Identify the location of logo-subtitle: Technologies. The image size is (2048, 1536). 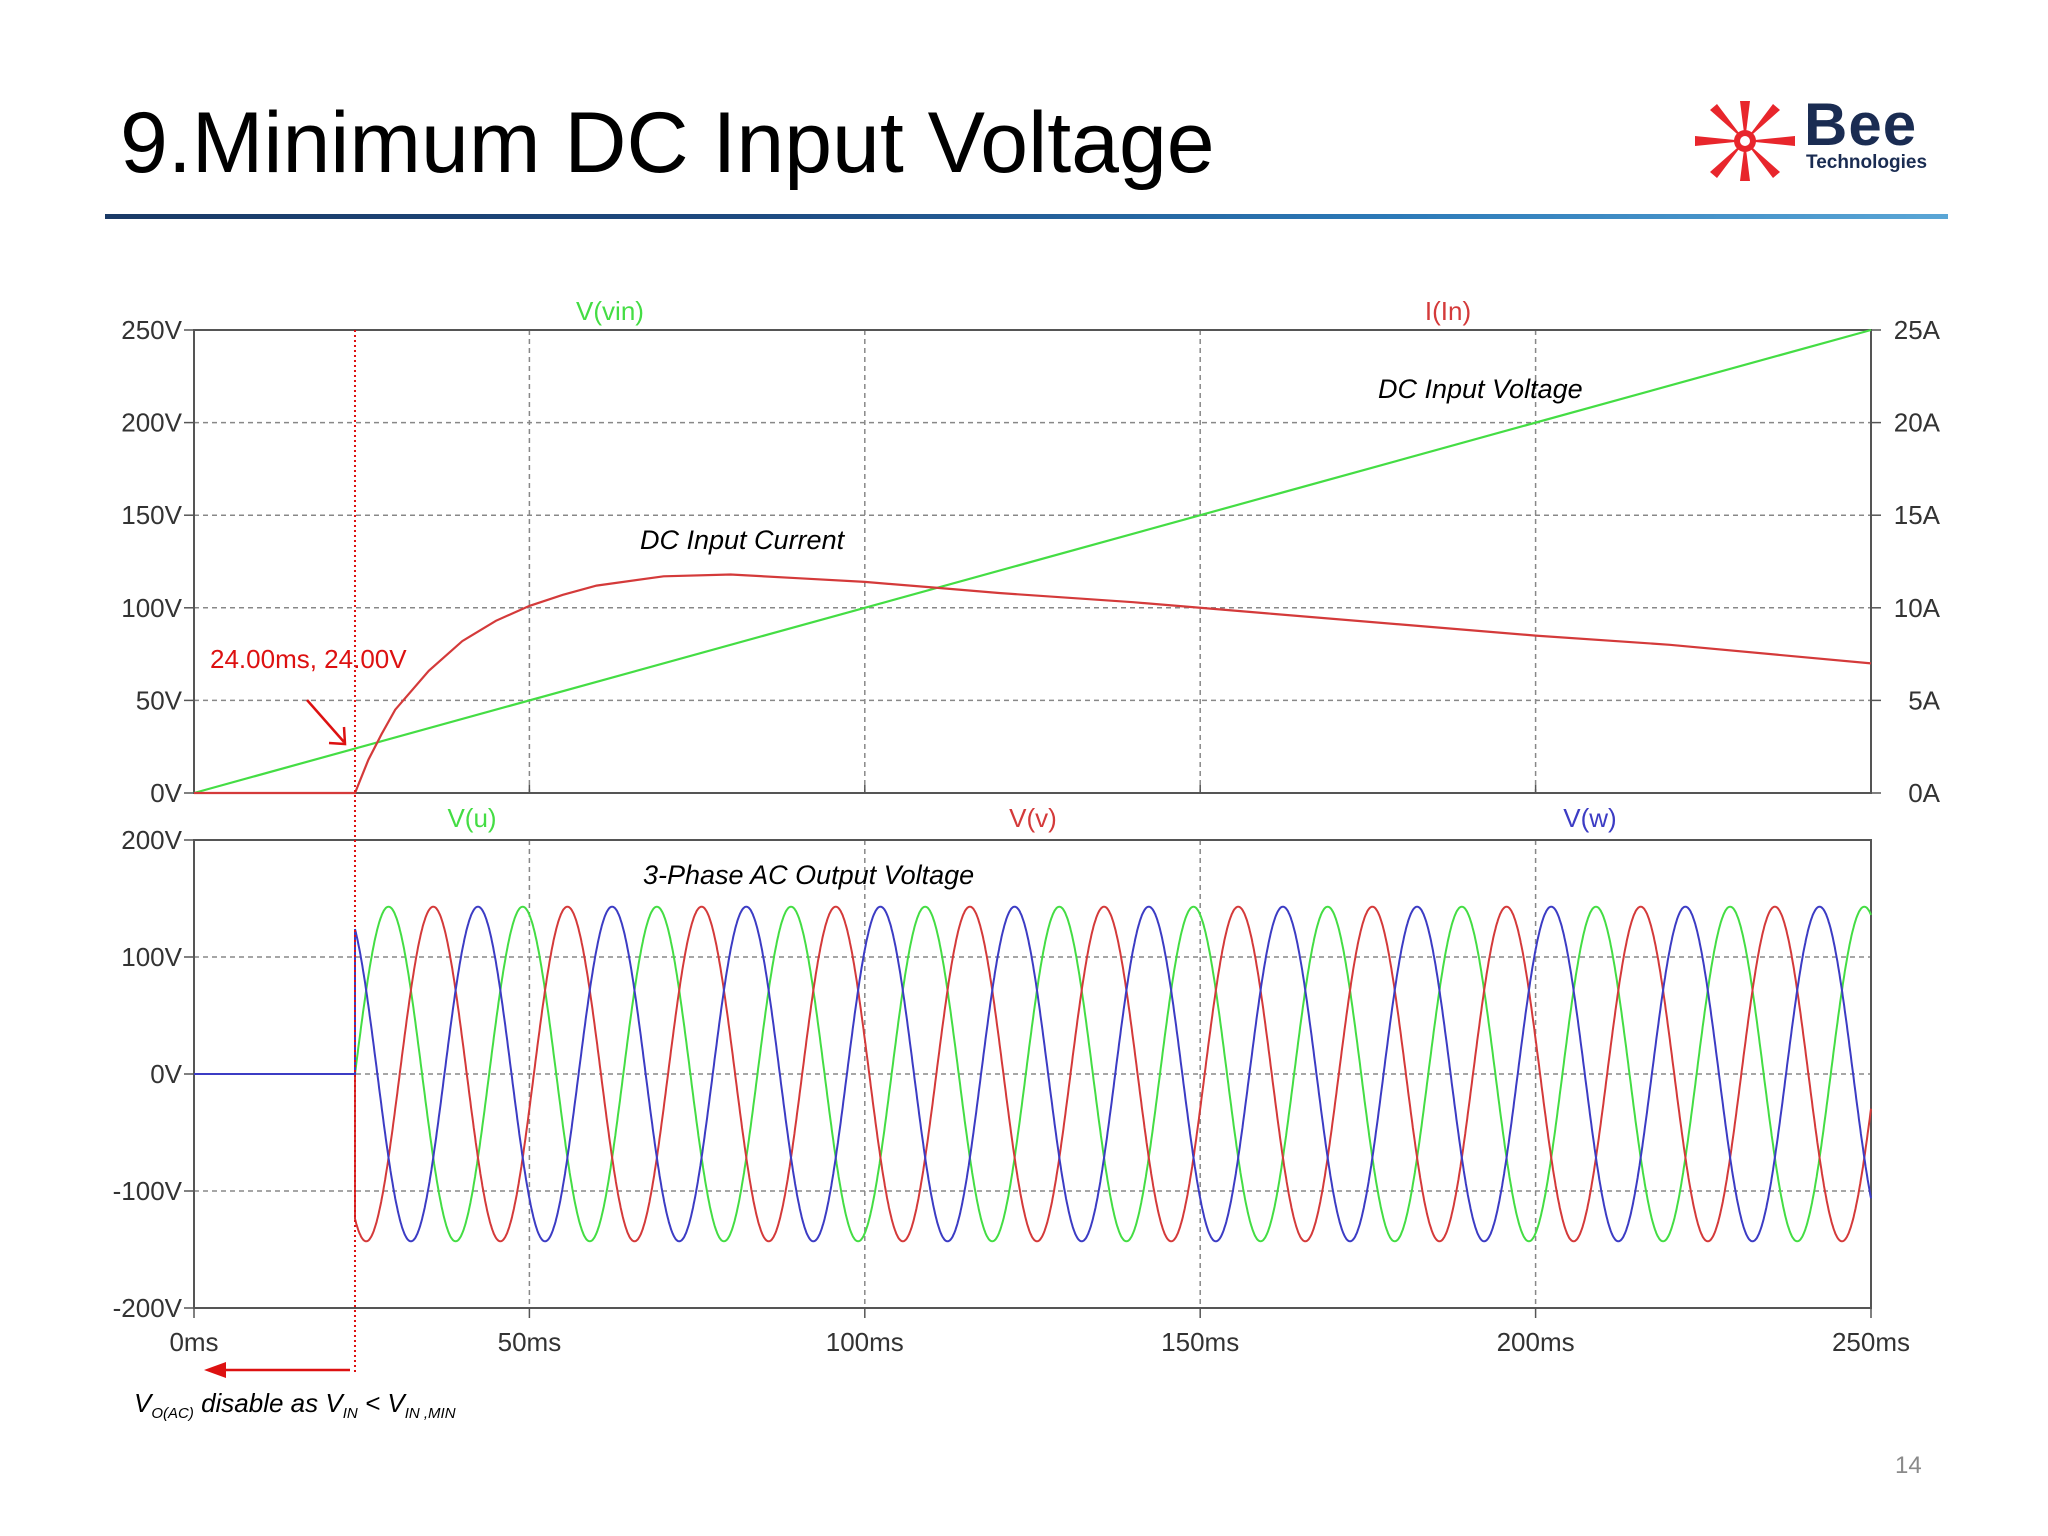
(1867, 162).